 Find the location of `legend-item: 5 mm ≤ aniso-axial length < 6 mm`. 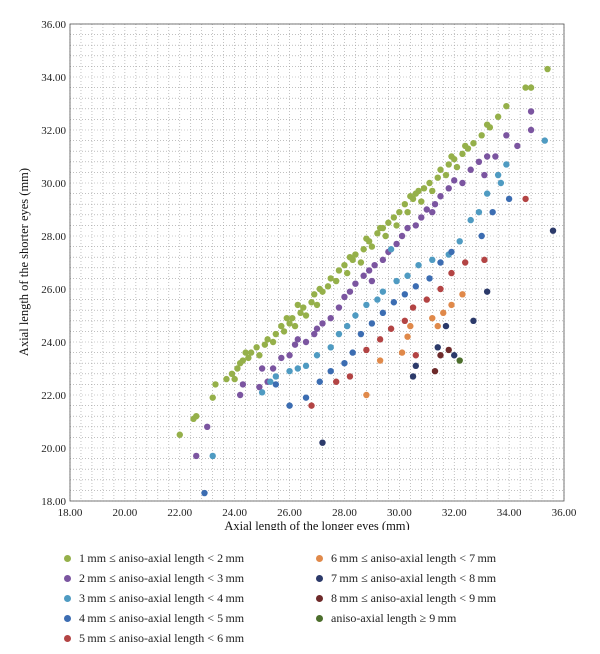

legend-item: 5 mm ≤ aniso-axial length < 6 mm is located at coordinates (154, 638).